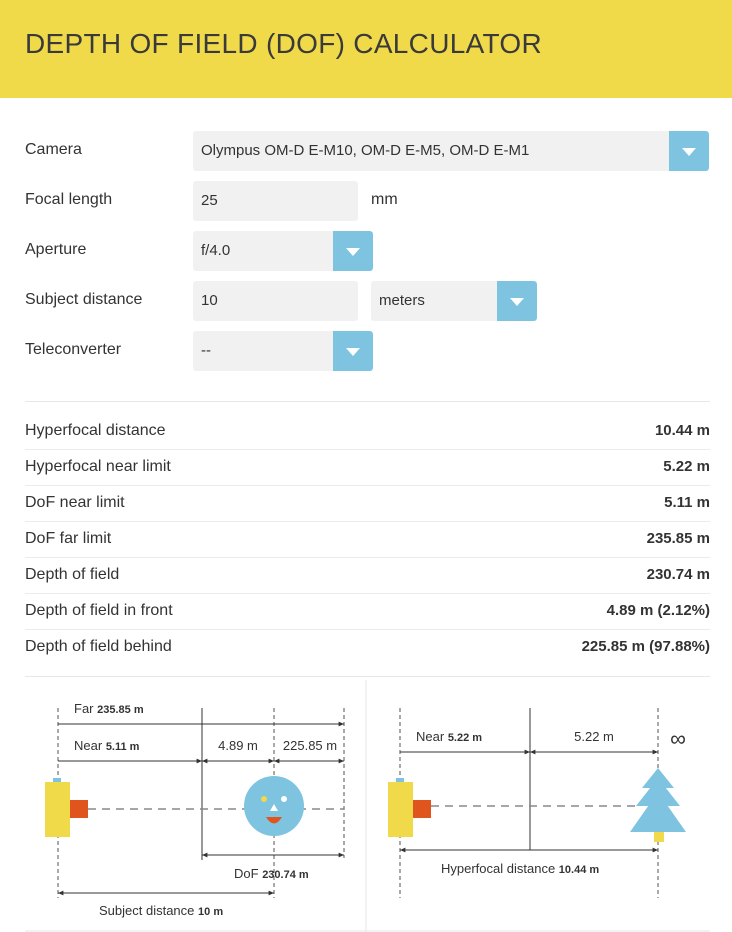 The height and width of the screenshot is (932, 732). What do you see at coordinates (658, 610) in the screenshot?
I see `result-value: 4.89 m (2.12%)` at bounding box center [658, 610].